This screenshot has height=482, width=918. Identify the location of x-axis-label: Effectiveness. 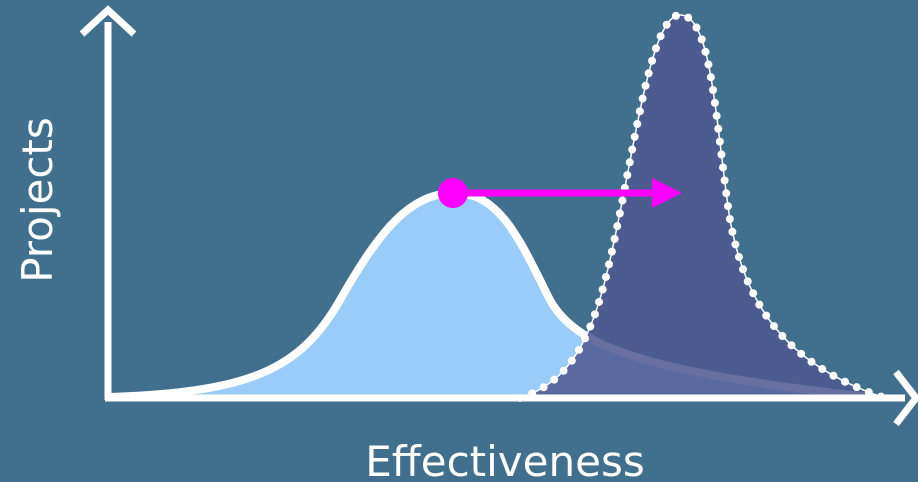
(504, 459).